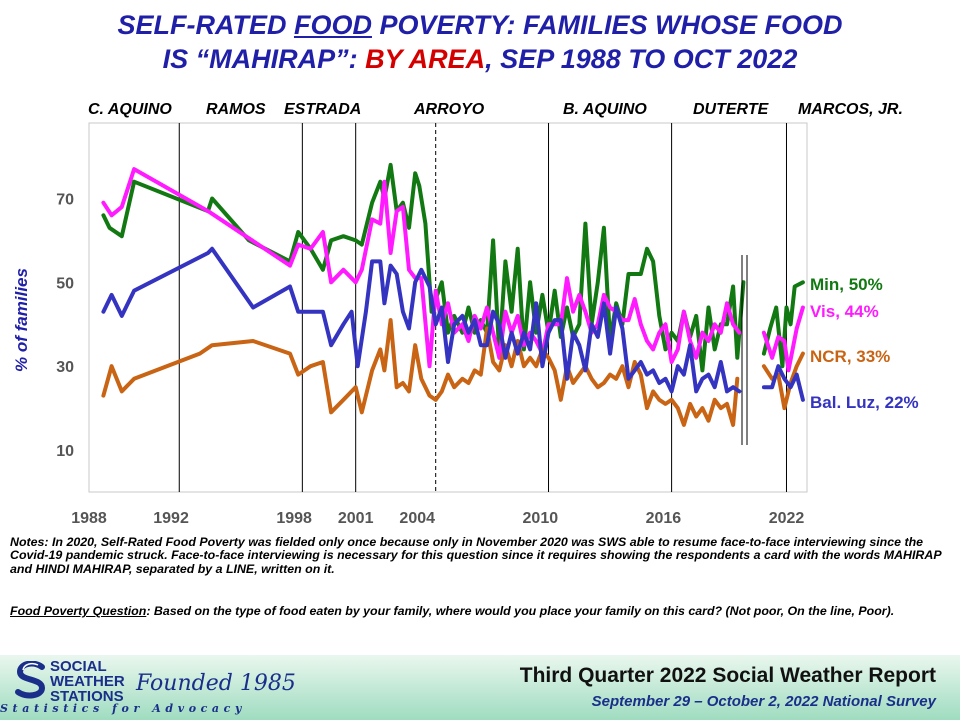 This screenshot has height=720, width=960. Describe the element at coordinates (30, 680) in the screenshot. I see `sws-s-logo-icon` at that location.